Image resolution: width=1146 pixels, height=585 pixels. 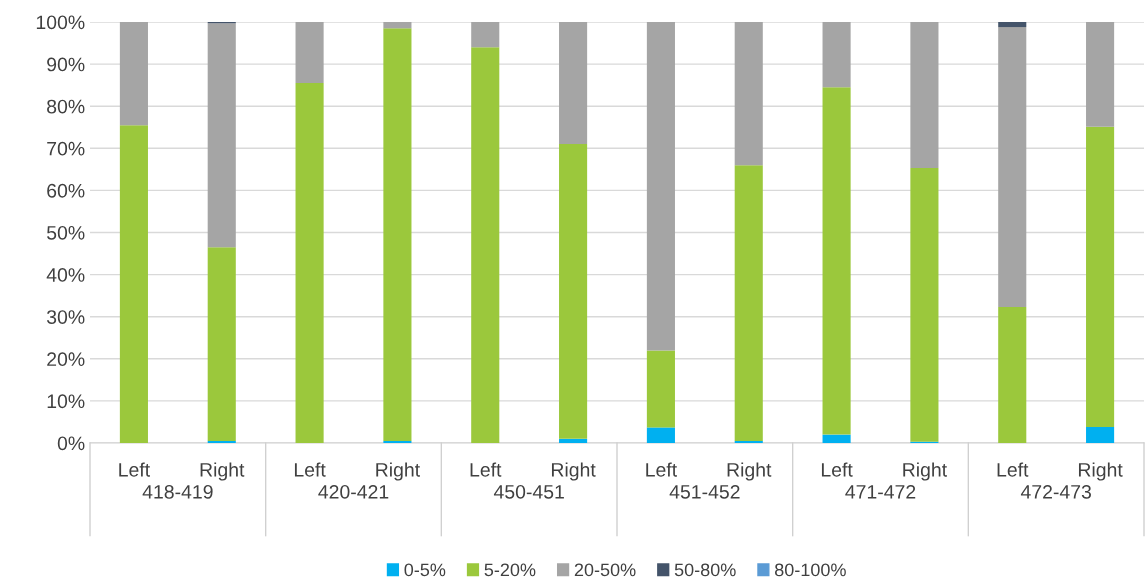 I want to click on legend-label: 20-50%, so click(x=605, y=570).